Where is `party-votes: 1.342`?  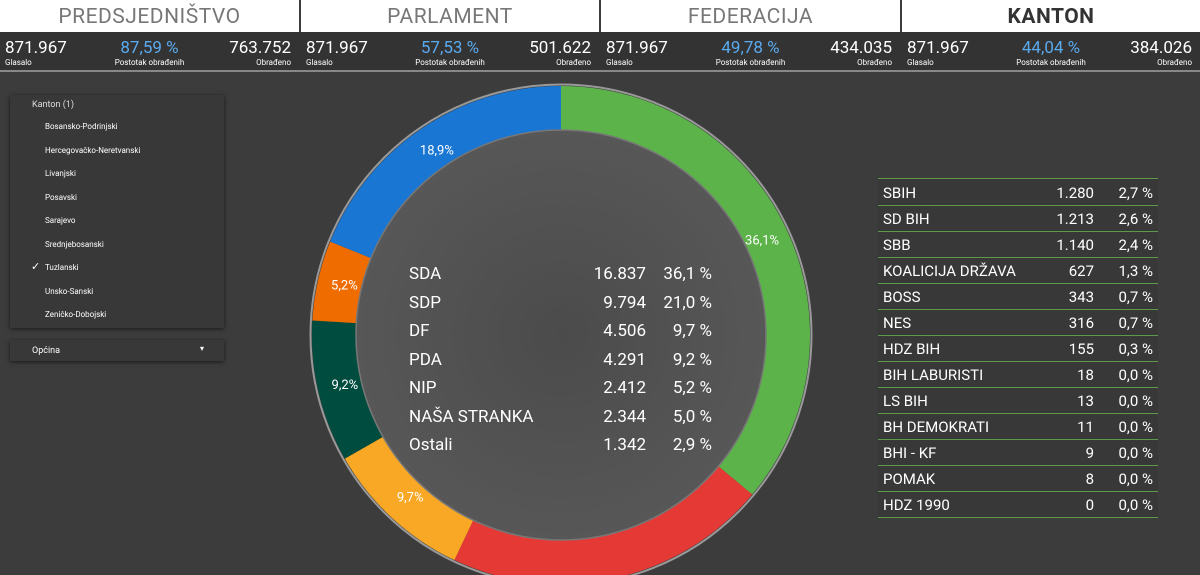
party-votes: 1.342 is located at coordinates (624, 445).